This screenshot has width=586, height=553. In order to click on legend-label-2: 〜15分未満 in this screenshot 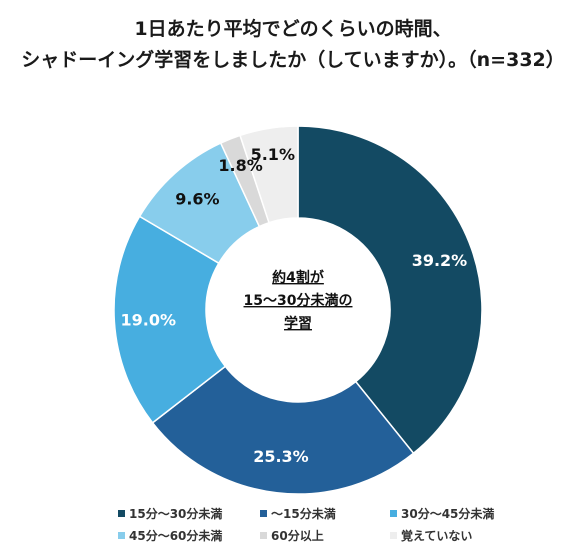, I will do `click(303, 514)`.